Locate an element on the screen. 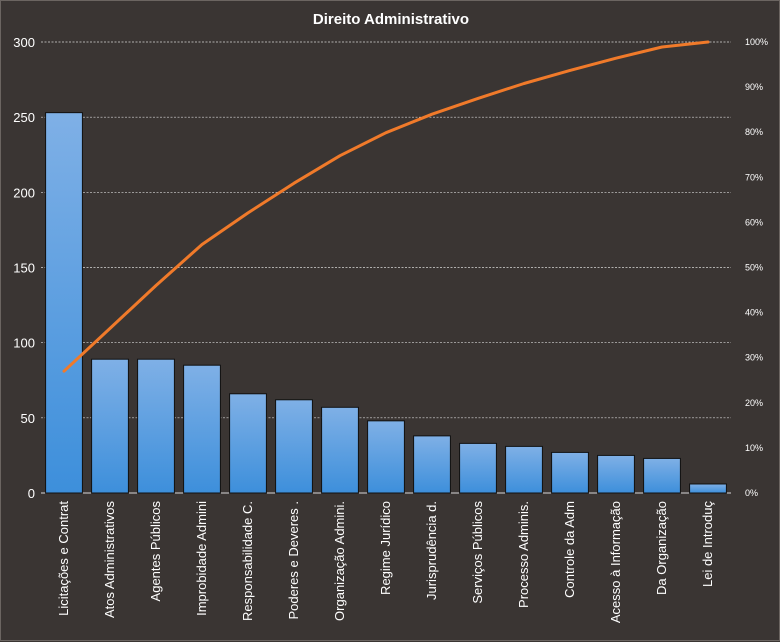 This screenshot has width=780, height=642. x-tick-label: Da Organização is located at coordinates (661, 548).